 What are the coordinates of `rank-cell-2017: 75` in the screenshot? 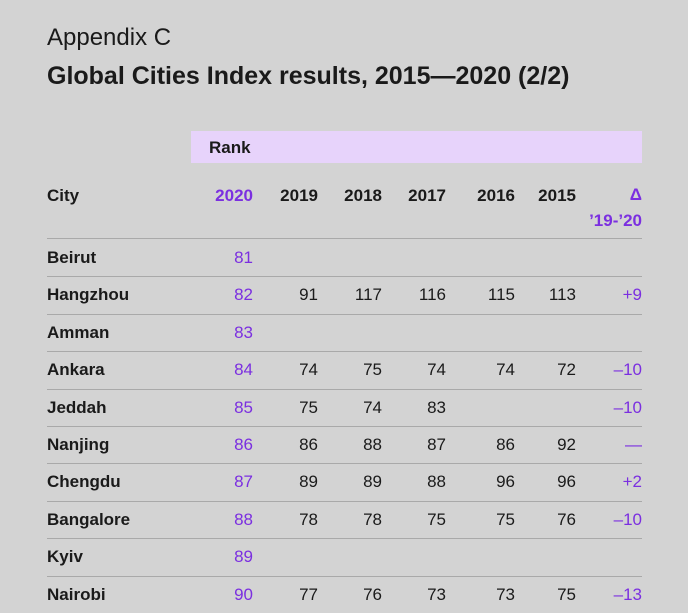 It's located at (436, 519).